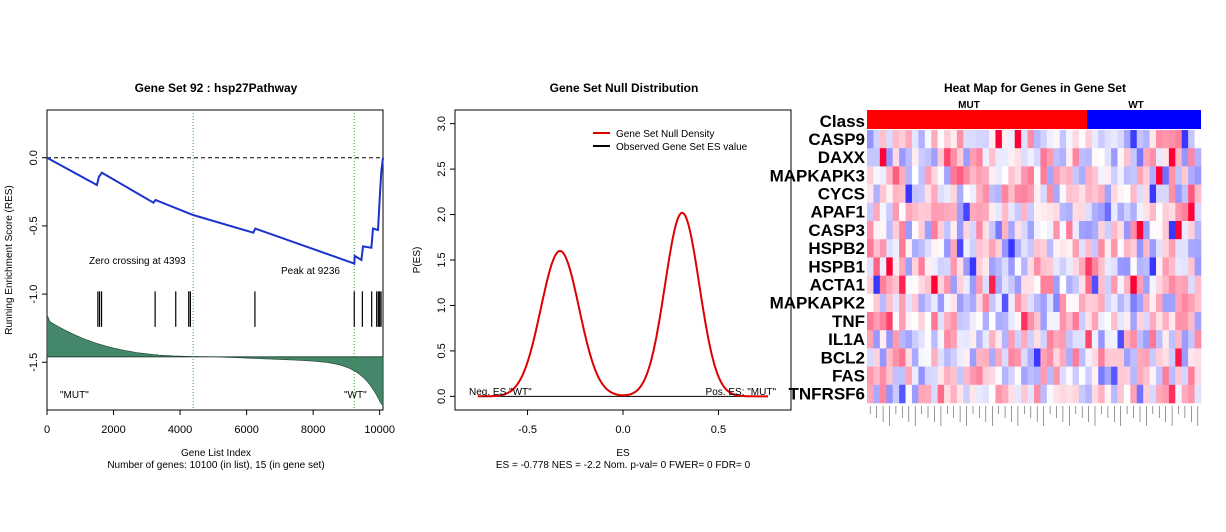  I want to click on gene-row-label: CYCS, so click(841, 194).